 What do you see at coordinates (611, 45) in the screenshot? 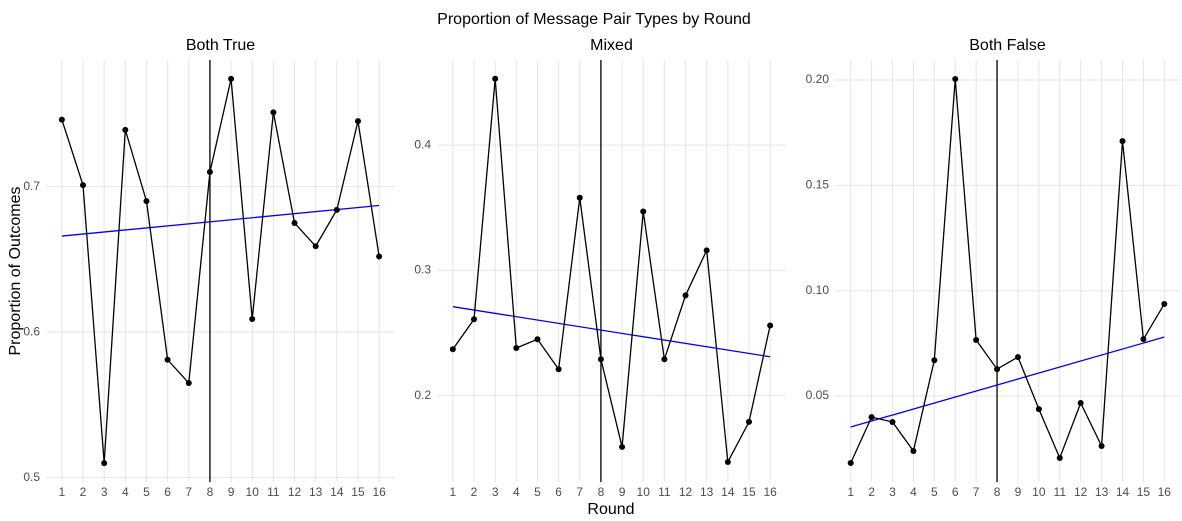
I see `panel-title: Mixed` at bounding box center [611, 45].